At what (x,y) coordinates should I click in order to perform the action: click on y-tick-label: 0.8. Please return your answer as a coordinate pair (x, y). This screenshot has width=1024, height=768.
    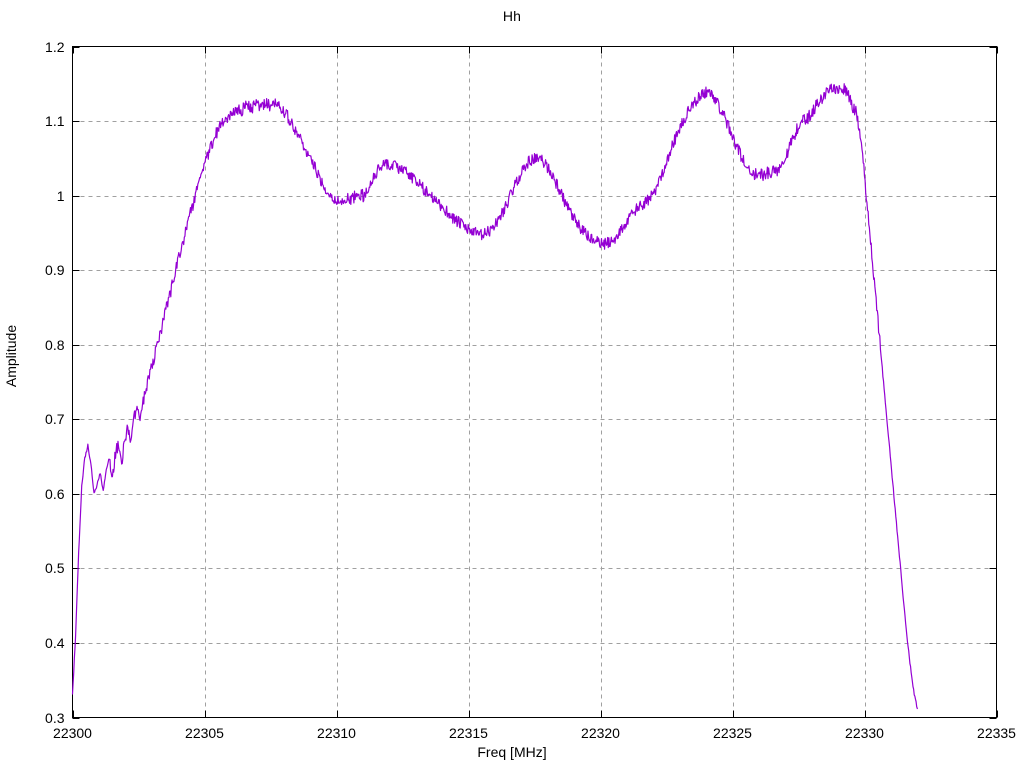
    Looking at the image, I should click on (55, 344).